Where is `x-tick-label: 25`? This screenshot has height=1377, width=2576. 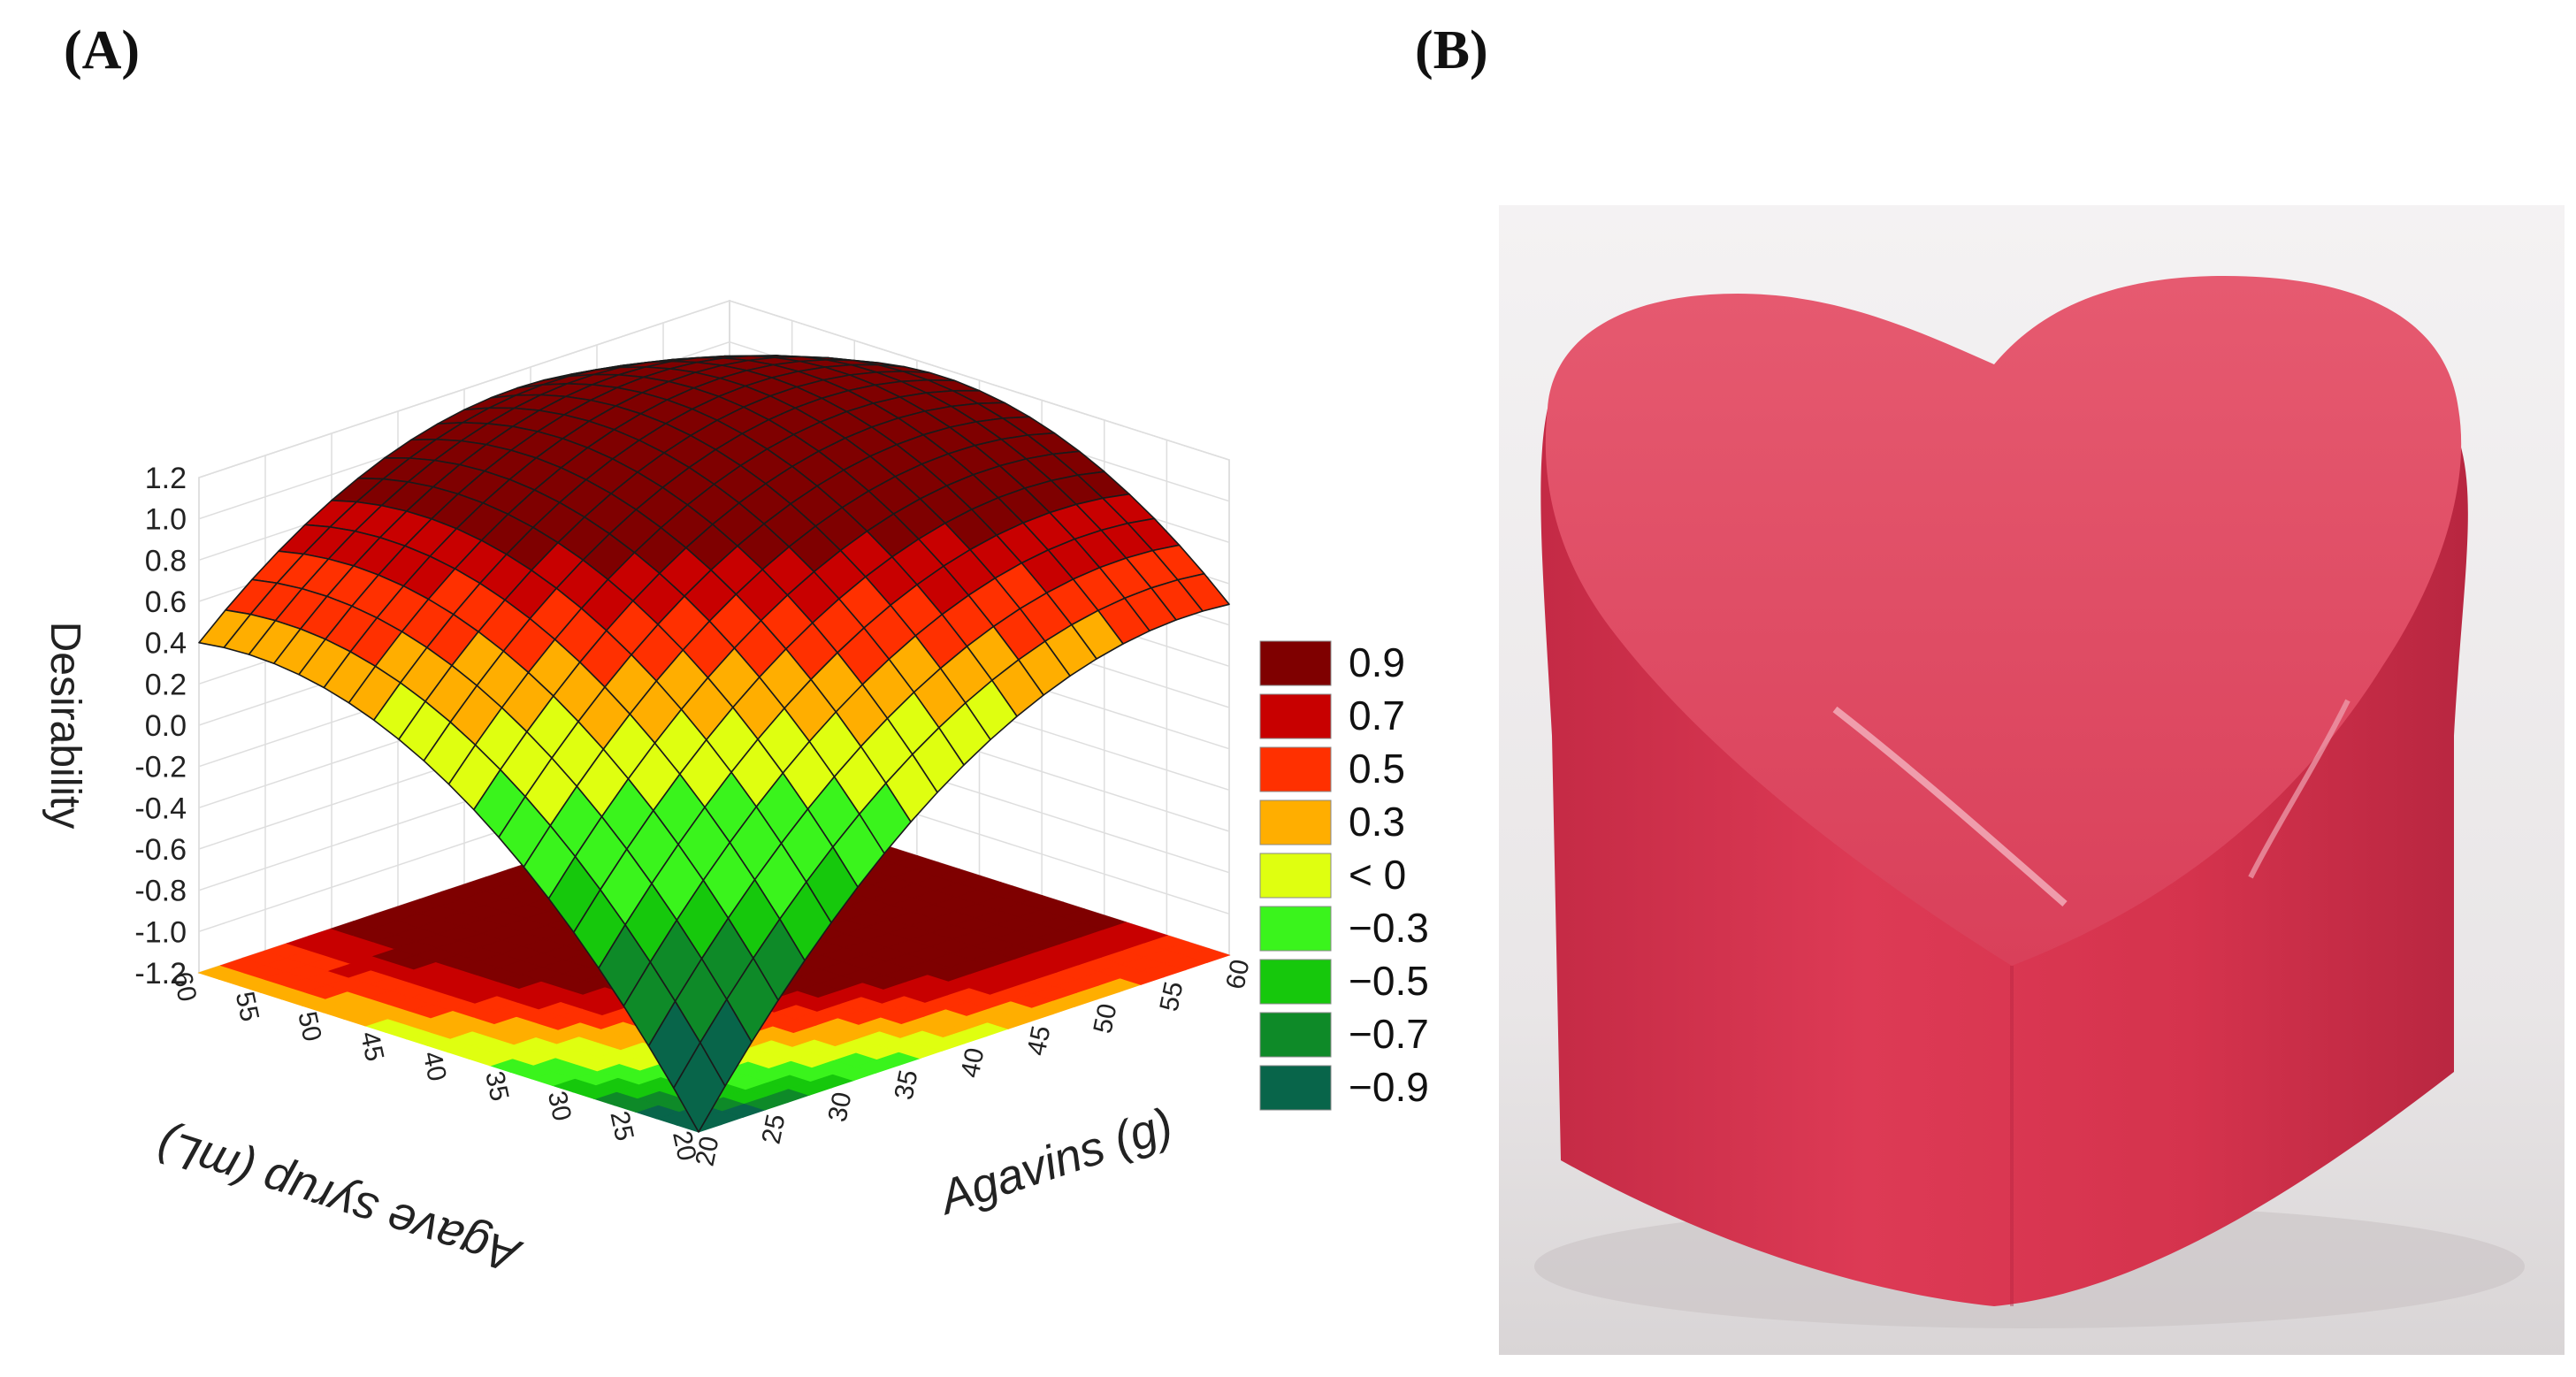 x-tick-label: 25 is located at coordinates (621, 1126).